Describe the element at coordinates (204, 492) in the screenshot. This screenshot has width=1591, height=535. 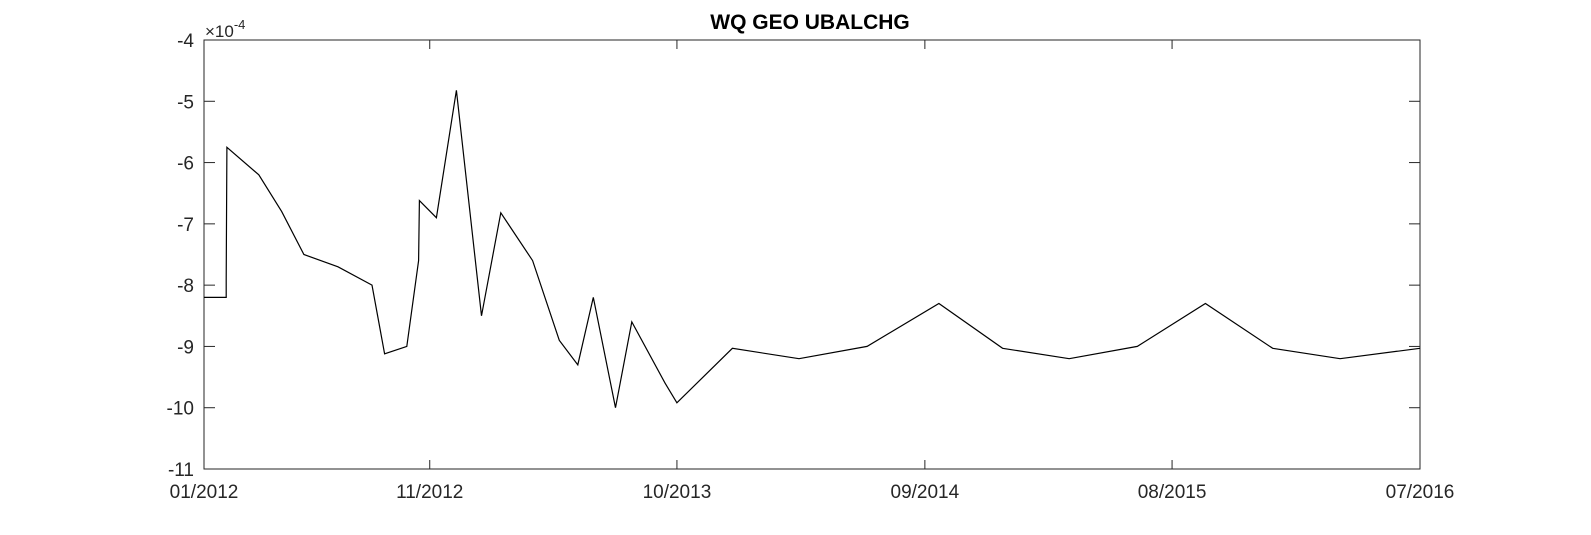
I see `x-tick-label: 01/2012` at that location.